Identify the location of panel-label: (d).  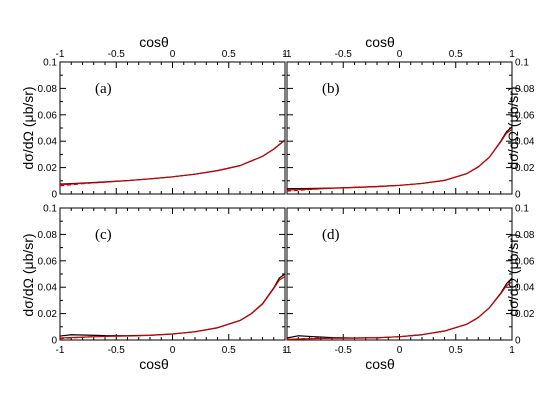
(331, 235).